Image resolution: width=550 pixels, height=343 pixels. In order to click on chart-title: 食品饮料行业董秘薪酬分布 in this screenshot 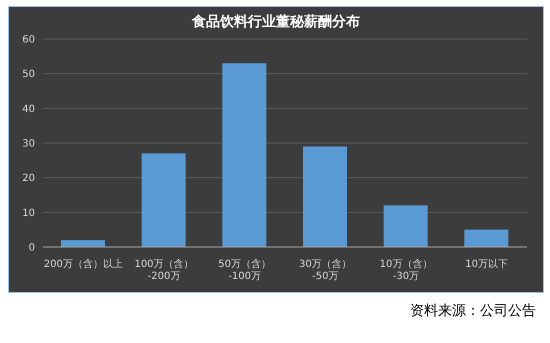, I will do `click(275, 22)`.